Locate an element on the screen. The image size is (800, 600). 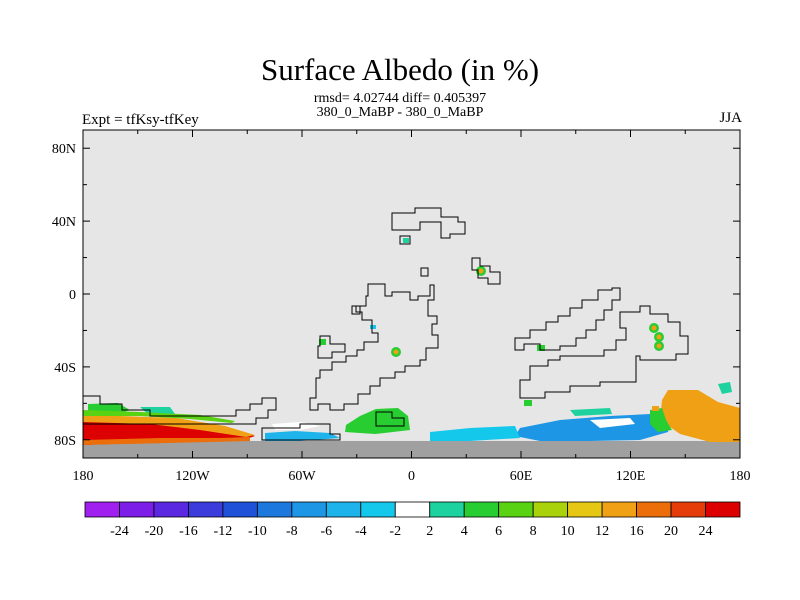
outline-antarctic-left is located at coordinates (180, 410).